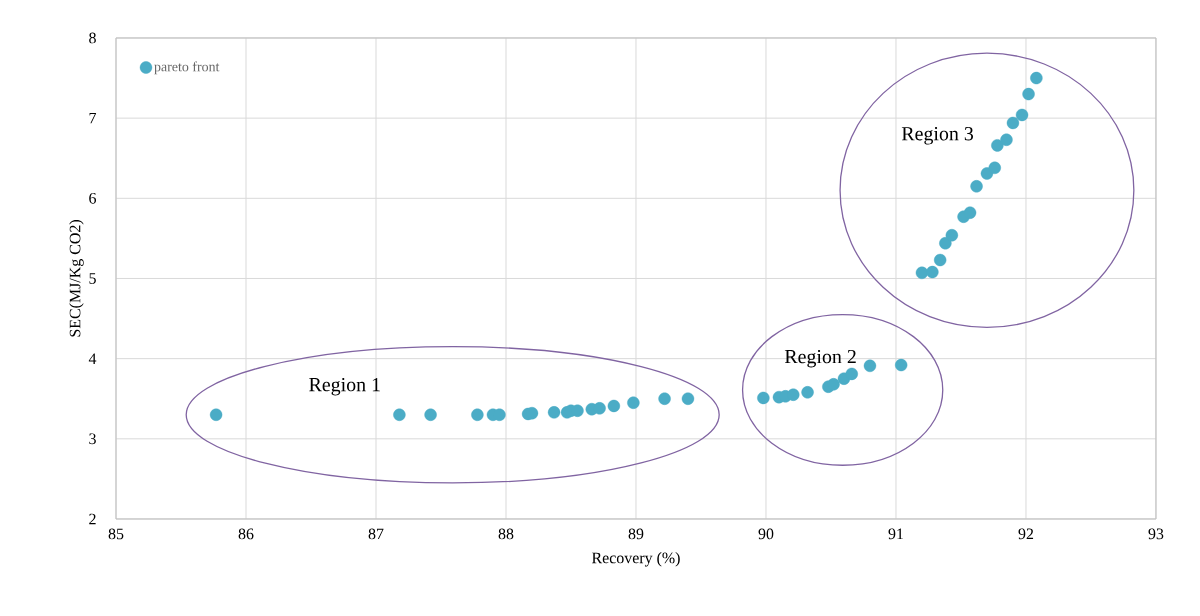  What do you see at coordinates (92, 519) in the screenshot?
I see `y-tick-label: 2` at bounding box center [92, 519].